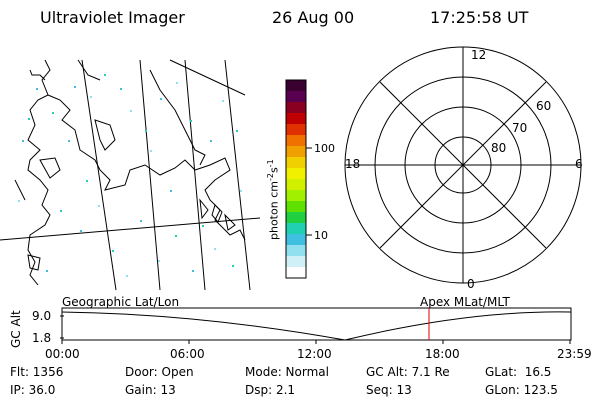 This screenshot has width=600, height=400. What do you see at coordinates (42, 338) in the screenshot?
I see `strip-y-bottom: 1.8` at bounding box center [42, 338].